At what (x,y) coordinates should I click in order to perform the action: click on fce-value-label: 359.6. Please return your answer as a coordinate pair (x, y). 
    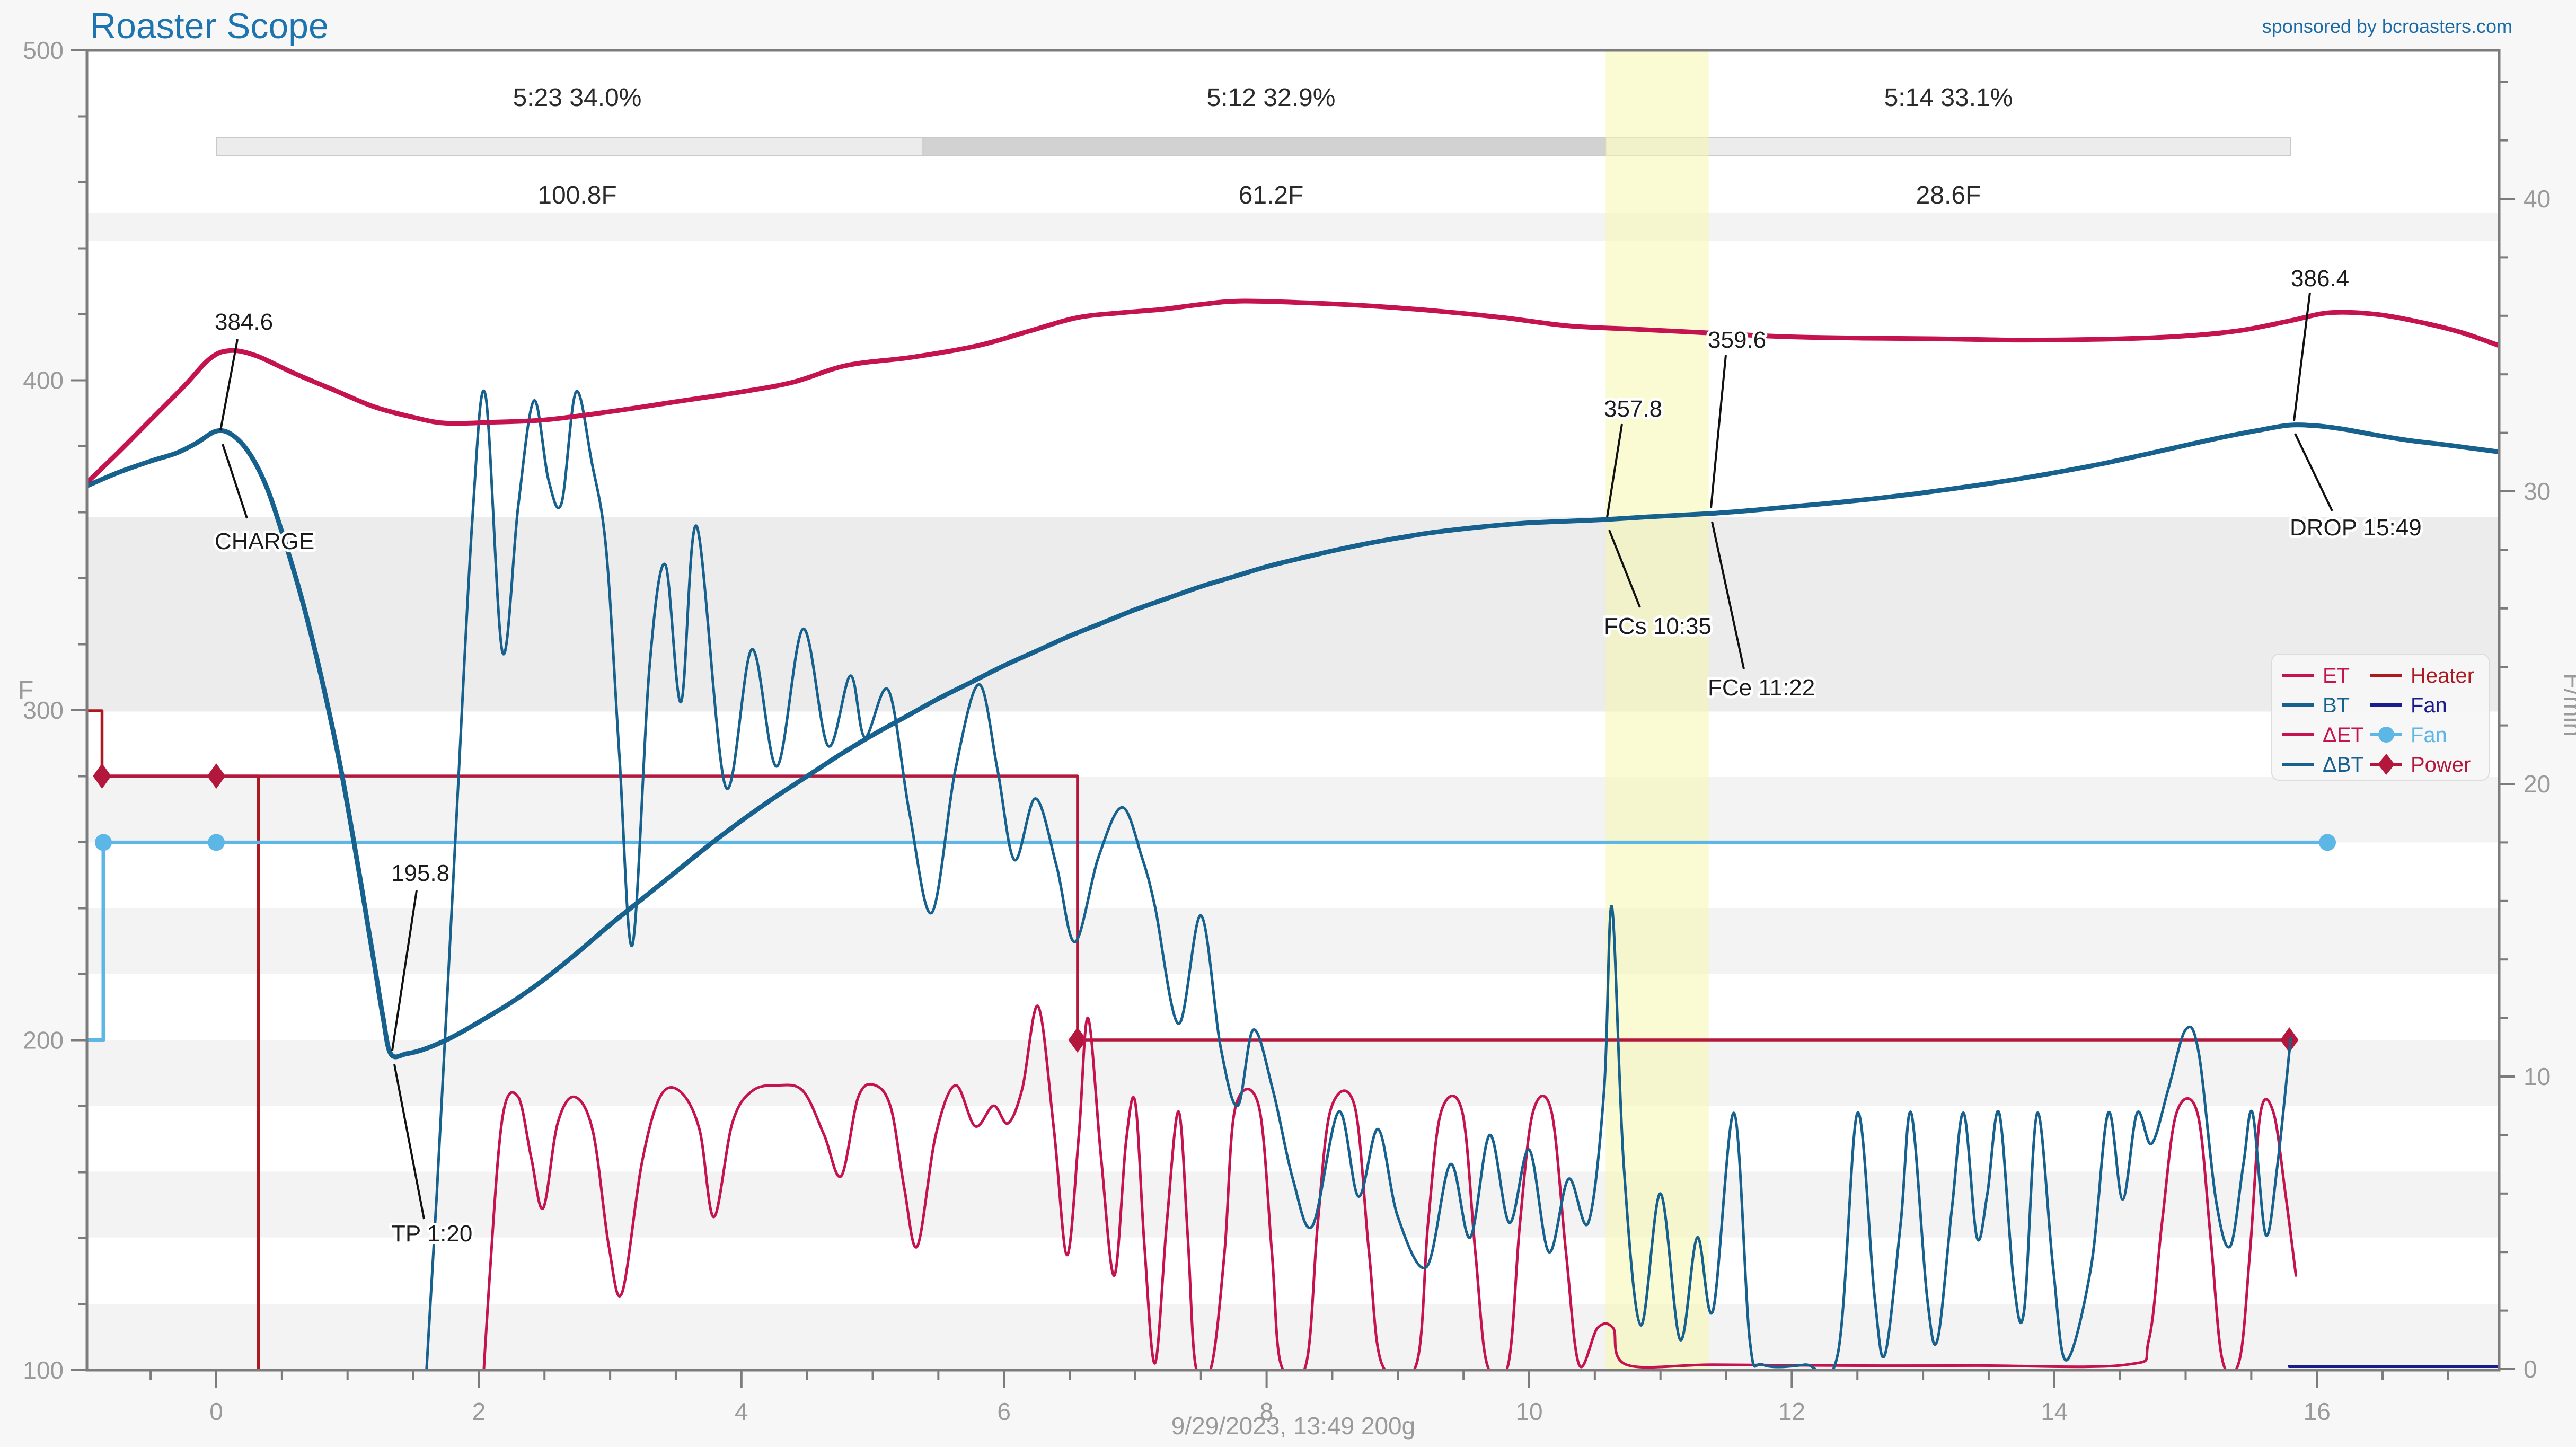
    Looking at the image, I should click on (1737, 340).